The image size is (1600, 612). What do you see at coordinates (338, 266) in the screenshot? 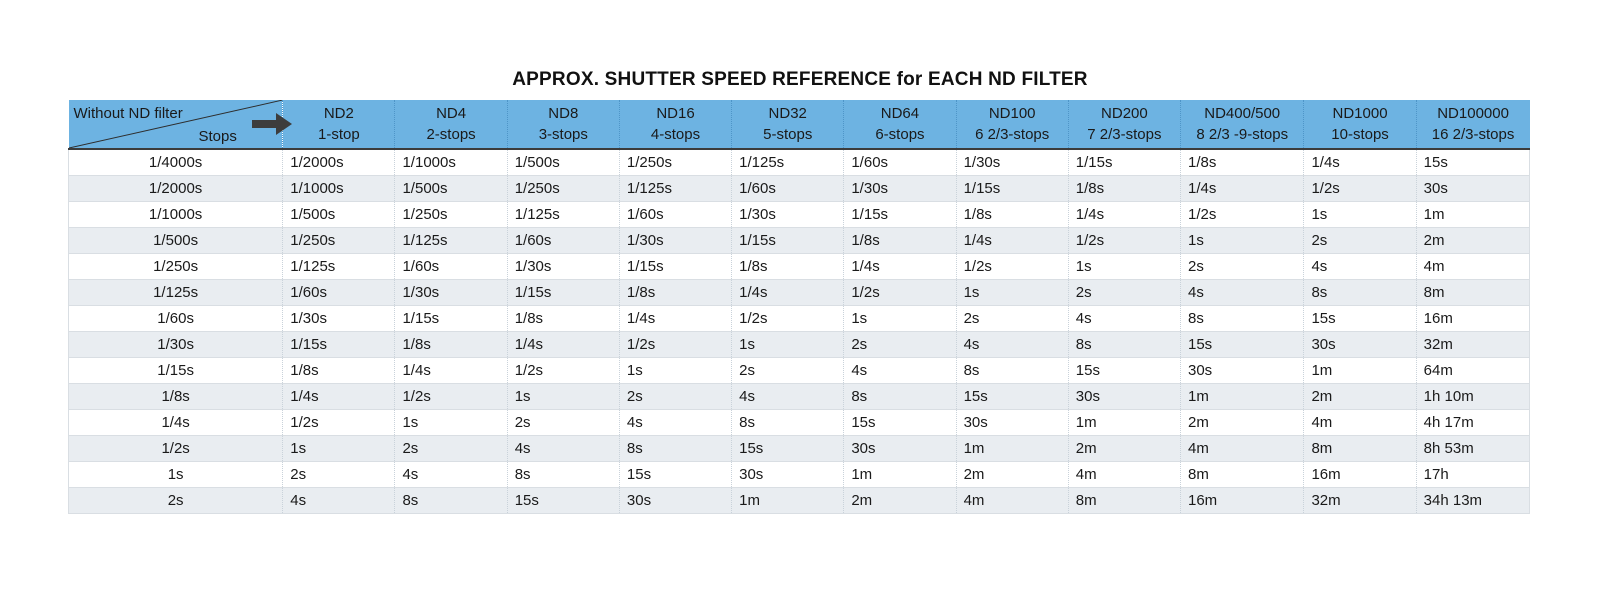
I see `nd-shutter-speed-cell: 1/125s` at bounding box center [338, 266].